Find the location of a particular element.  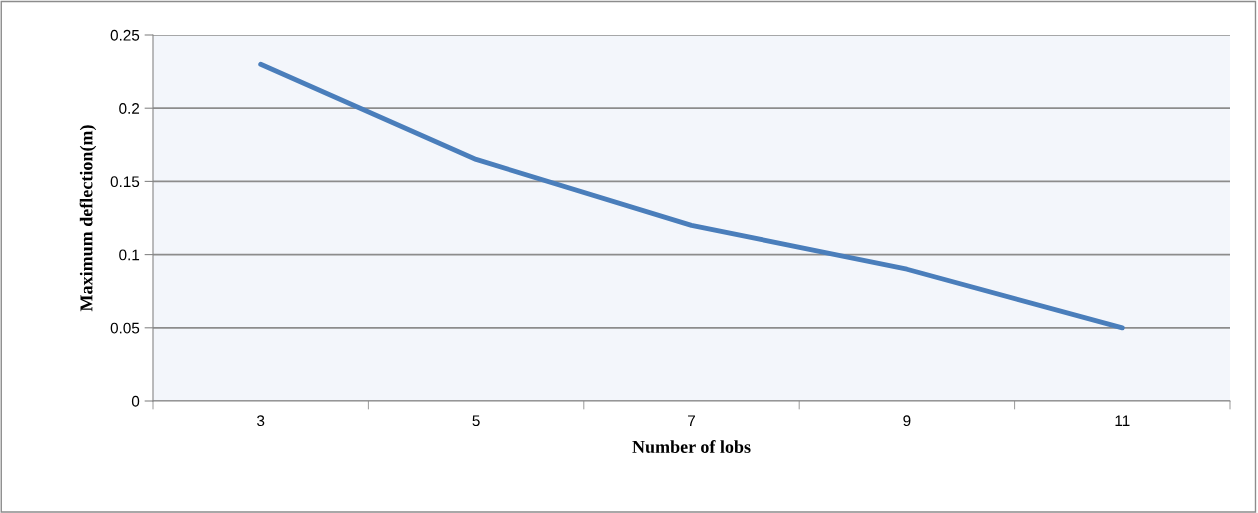

x-tick-label: 3 is located at coordinates (261, 421).